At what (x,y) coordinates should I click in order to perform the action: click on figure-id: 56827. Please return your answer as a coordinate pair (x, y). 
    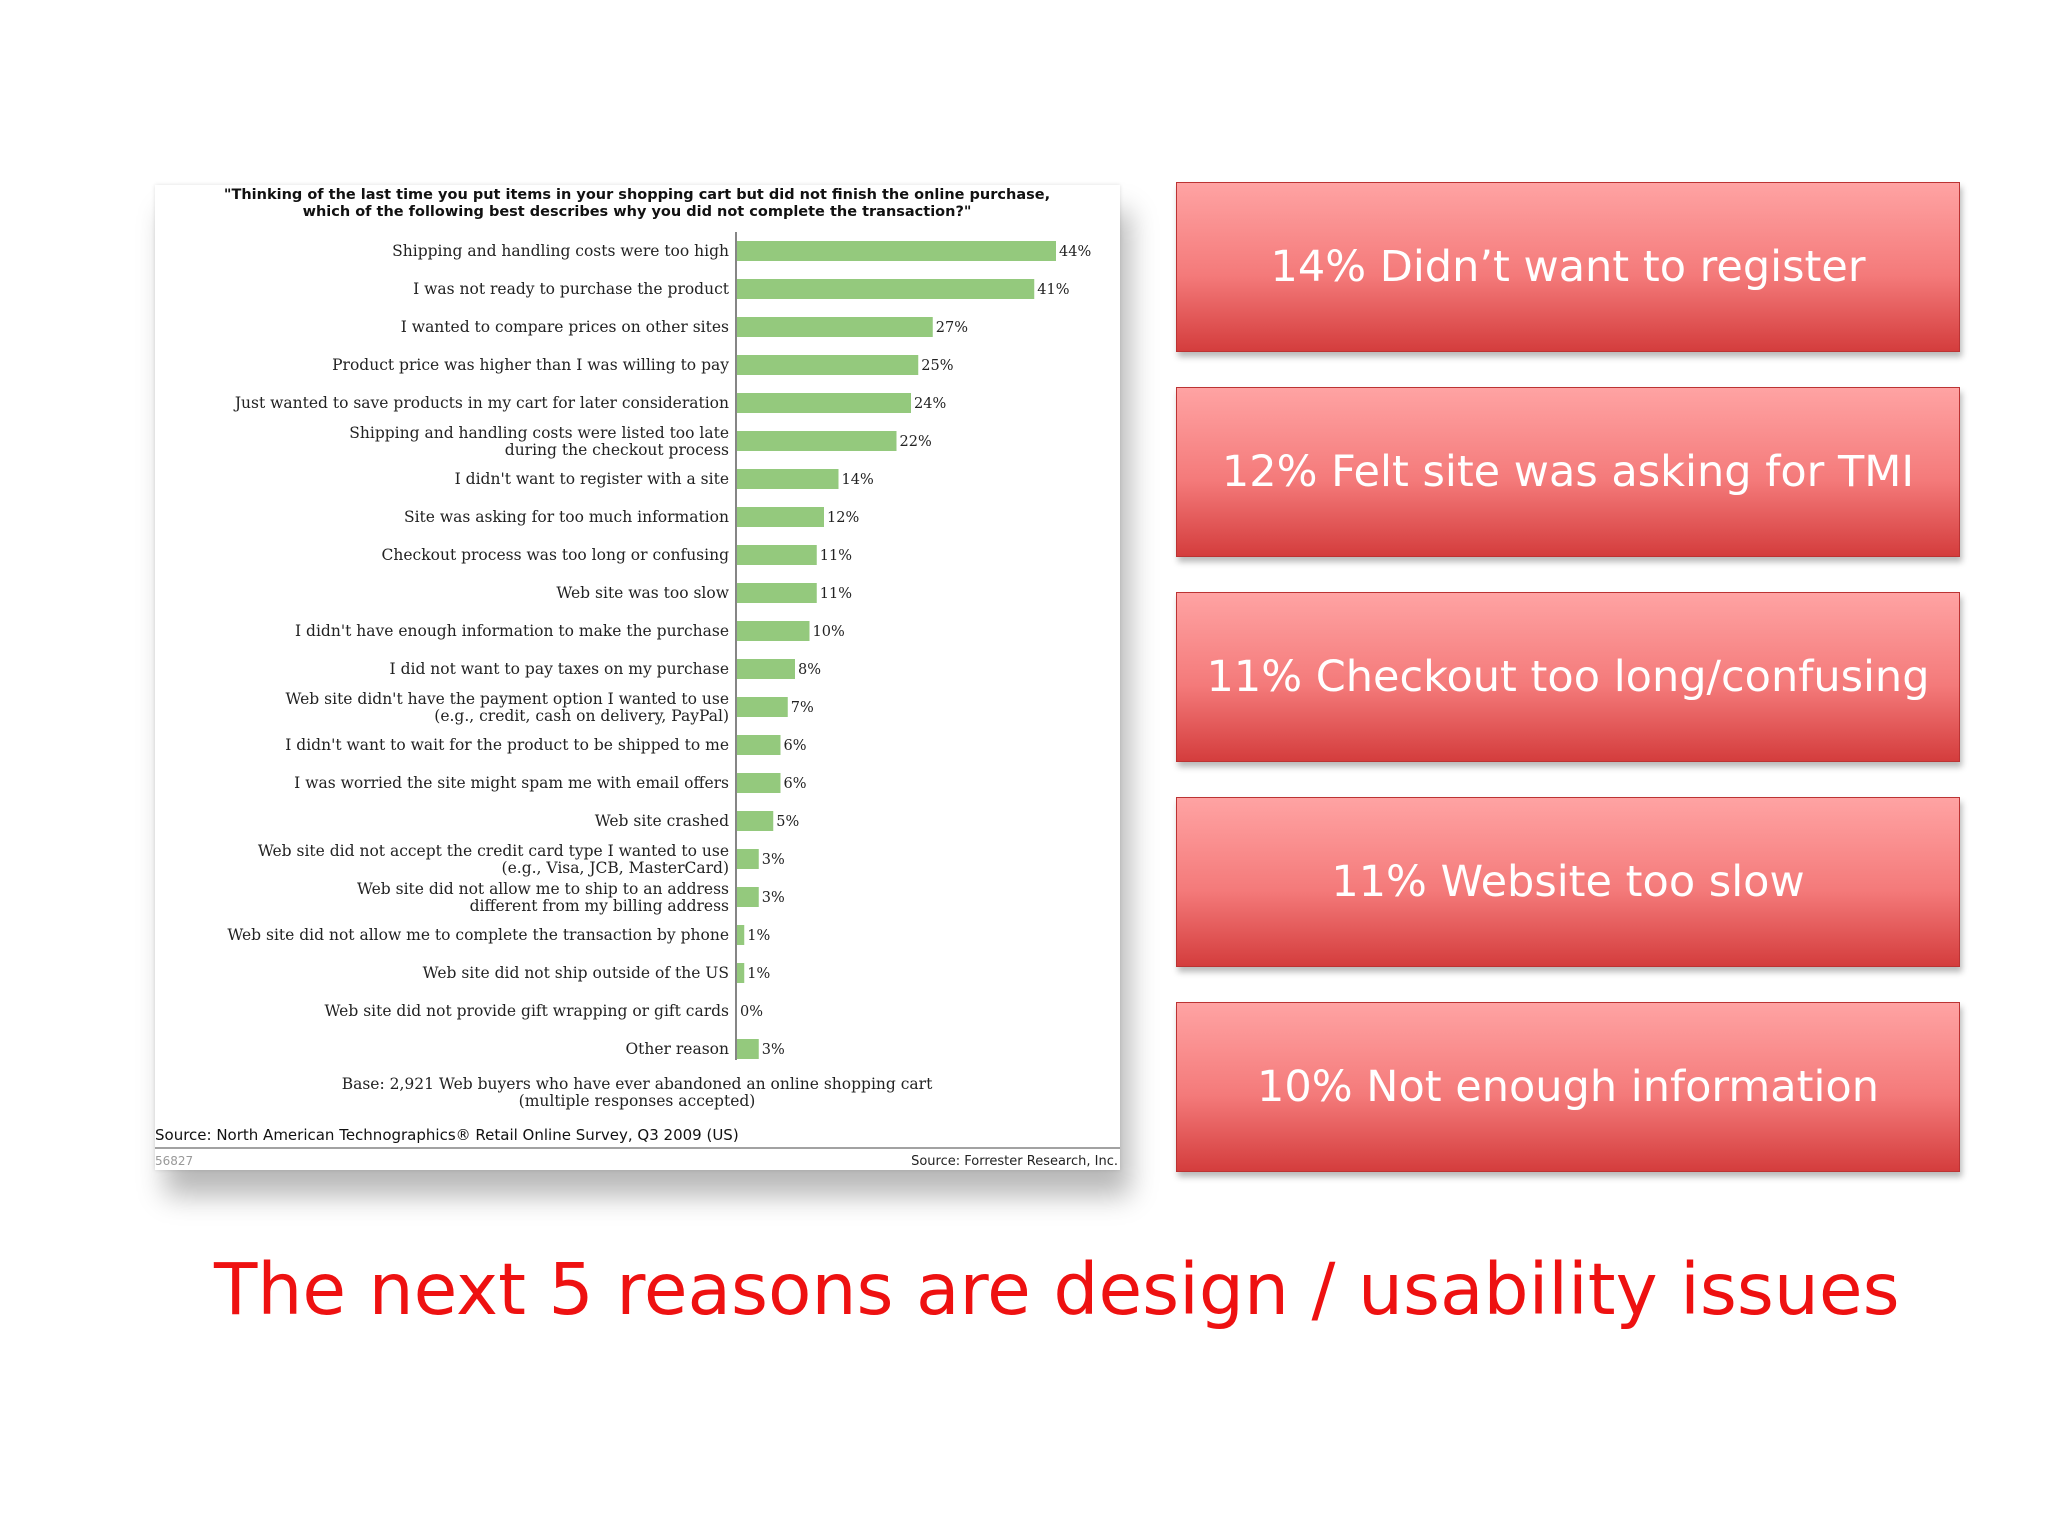
    Looking at the image, I should click on (174, 1161).